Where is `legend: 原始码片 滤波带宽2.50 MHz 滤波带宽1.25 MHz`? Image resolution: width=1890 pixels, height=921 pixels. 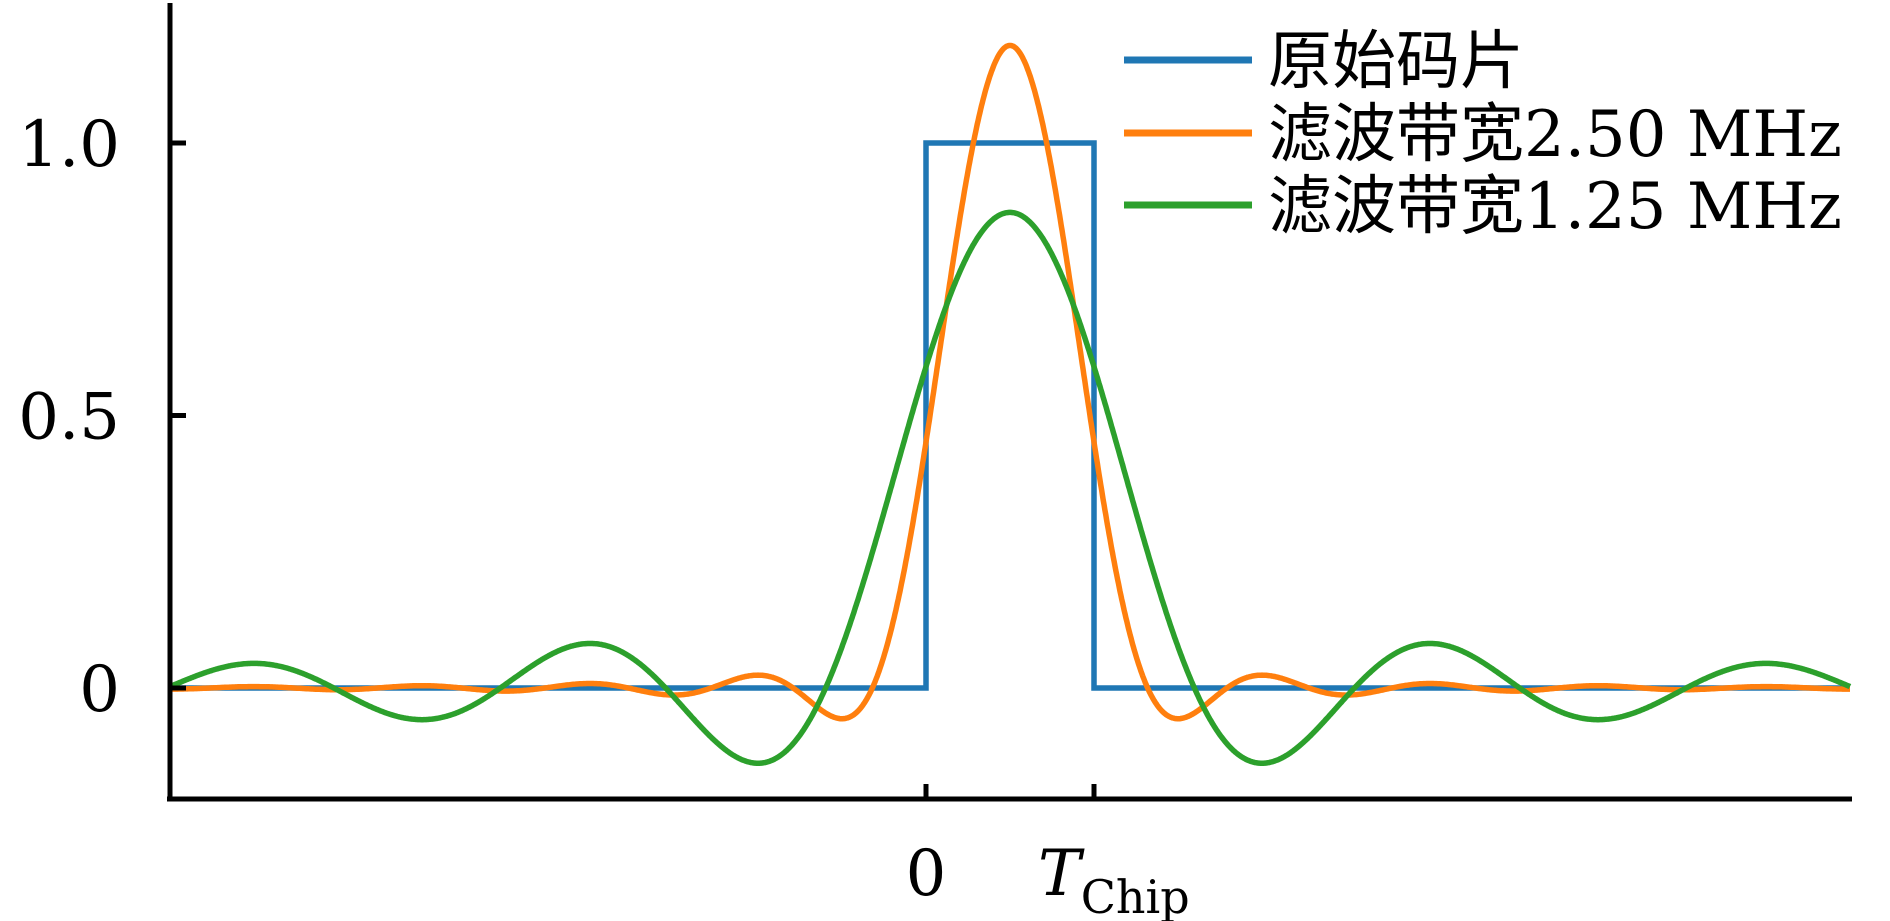 legend: 原始码片 滤波带宽2.50 MHz 滤波带宽1.25 MHz is located at coordinates (1483, 134).